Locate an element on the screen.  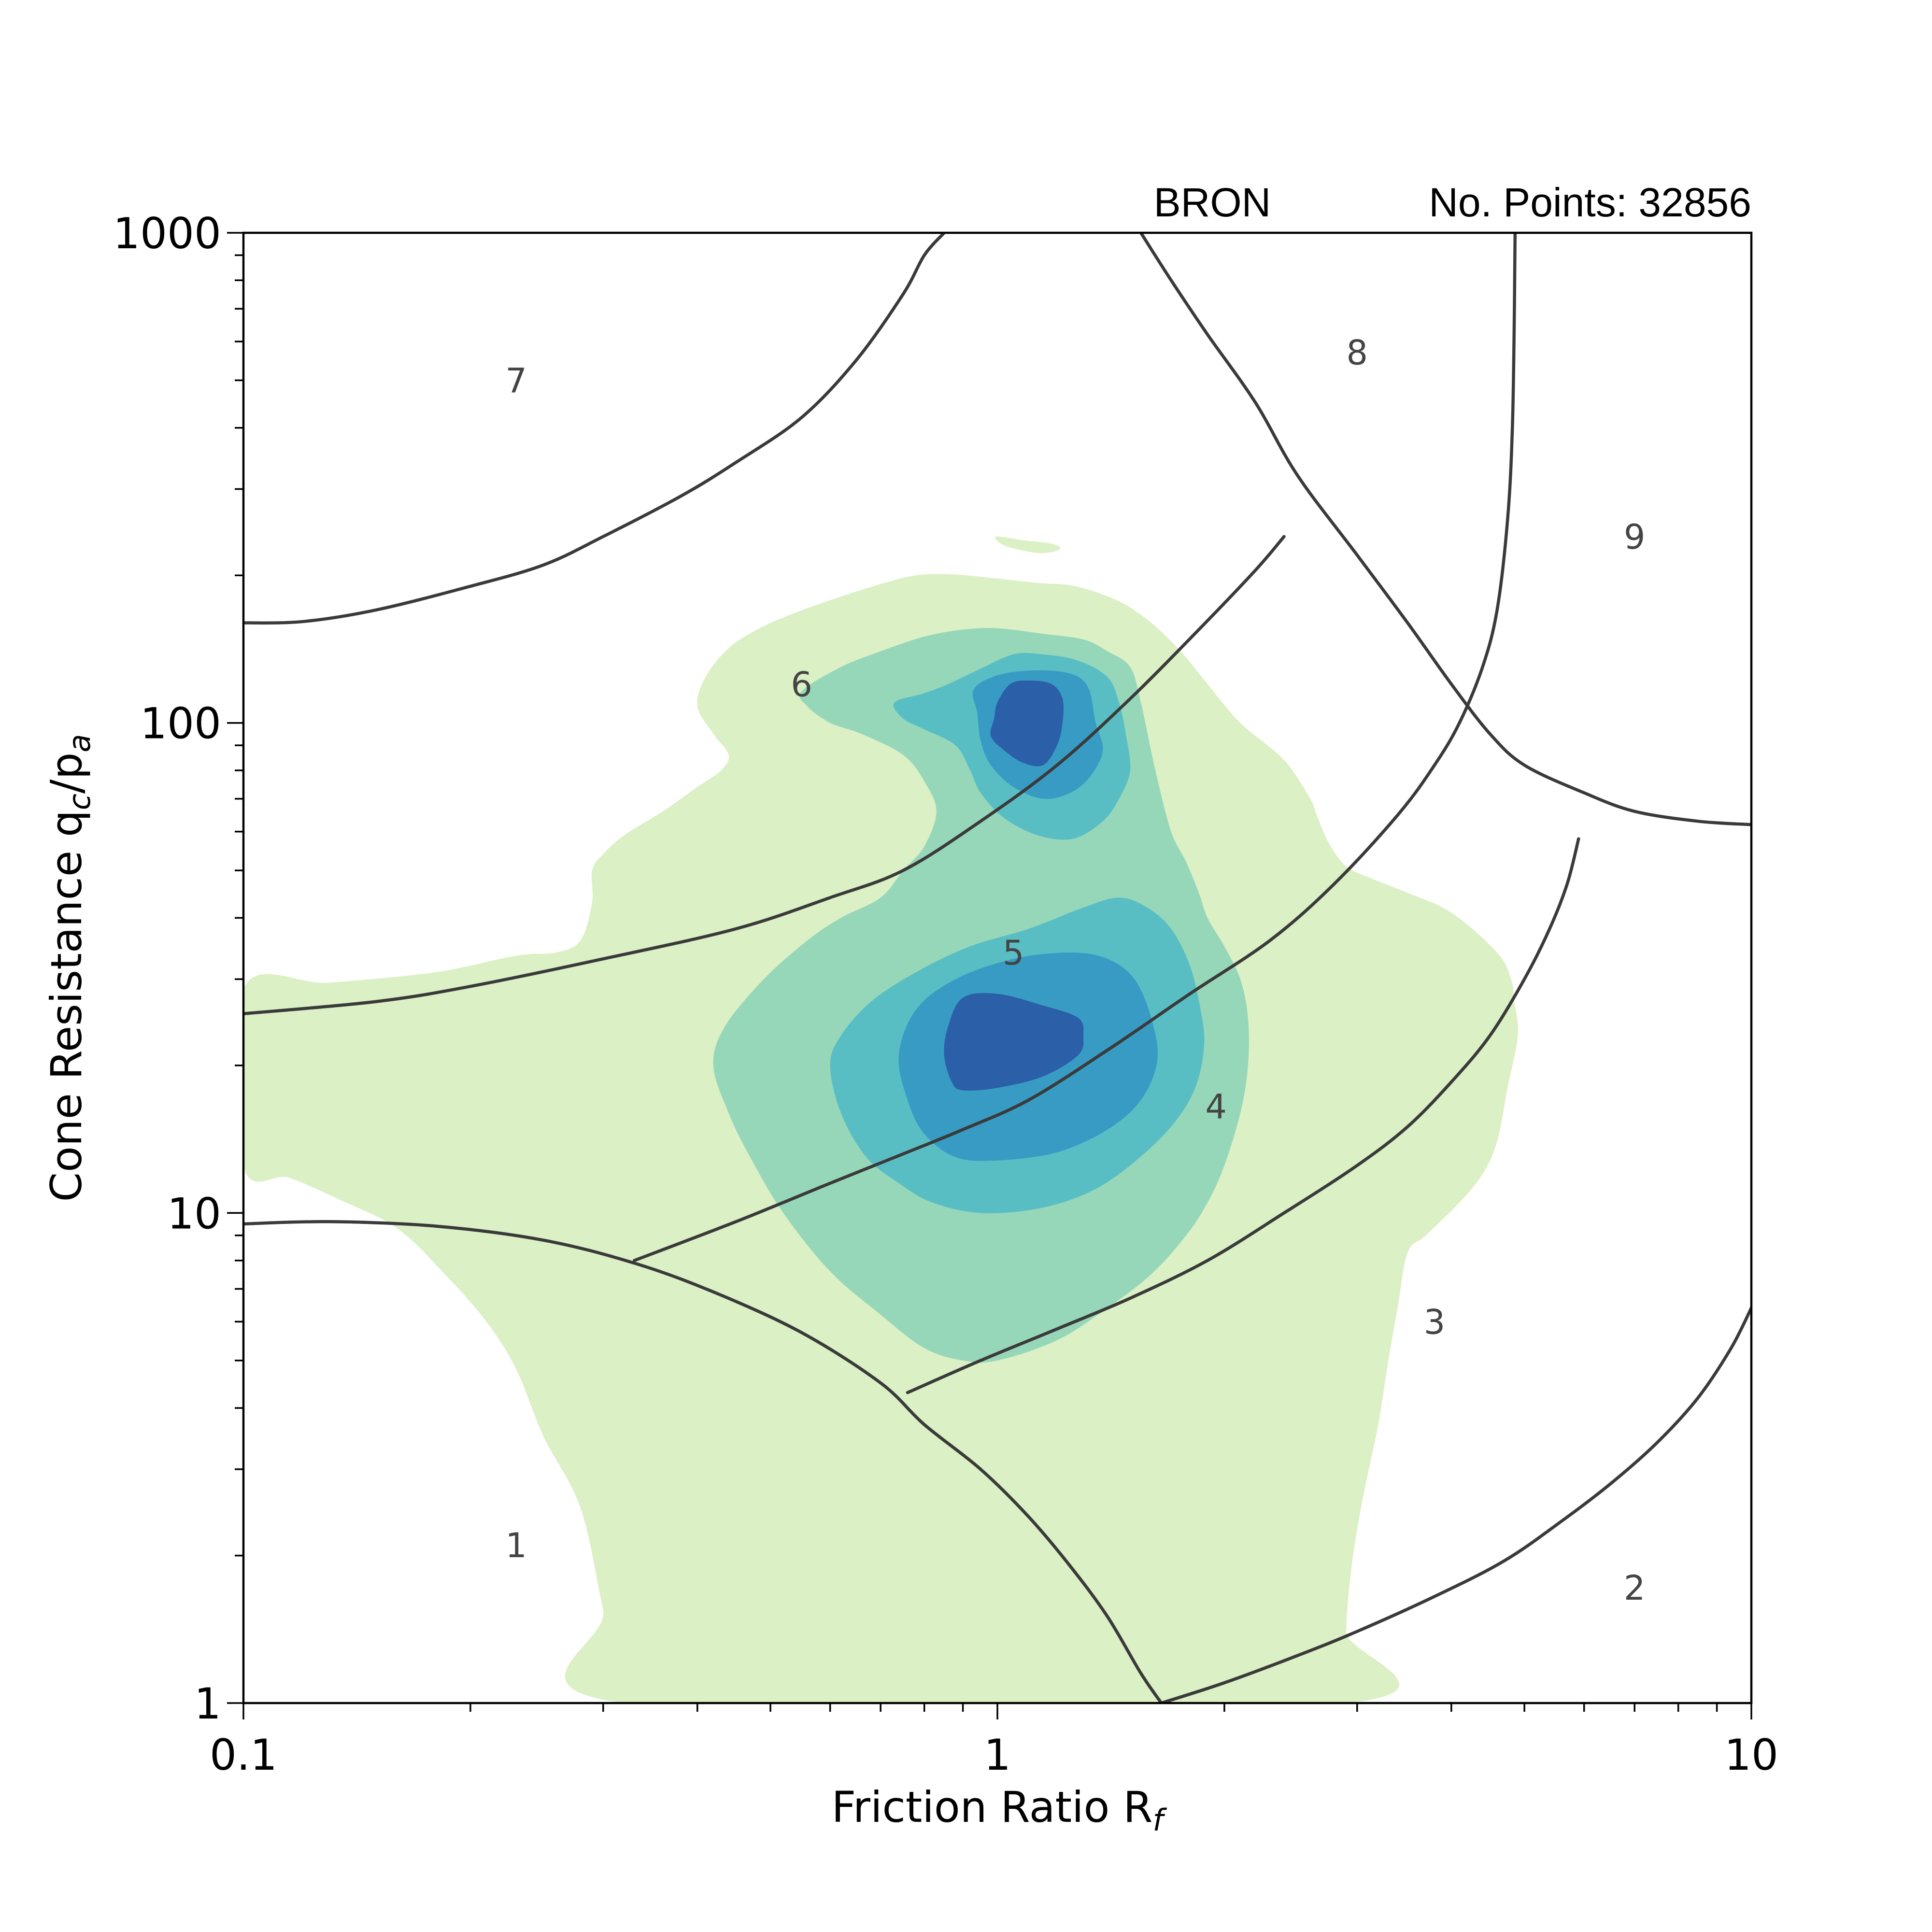
y-tick-label-1: 1 is located at coordinates (207, 1704).